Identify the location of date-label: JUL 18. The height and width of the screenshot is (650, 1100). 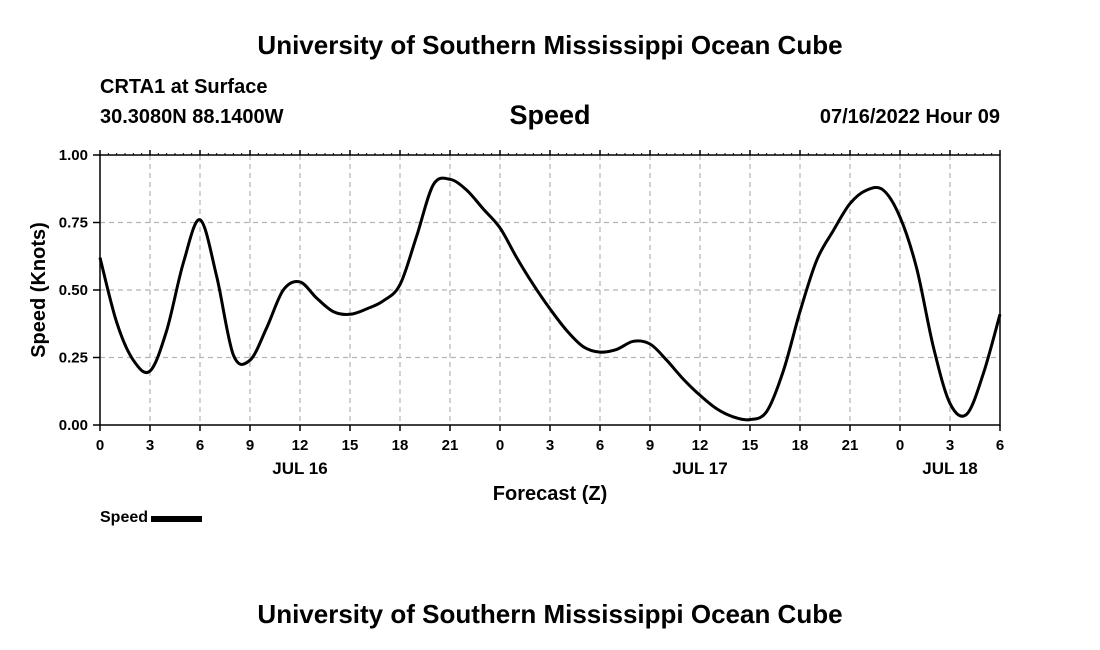
(949, 468).